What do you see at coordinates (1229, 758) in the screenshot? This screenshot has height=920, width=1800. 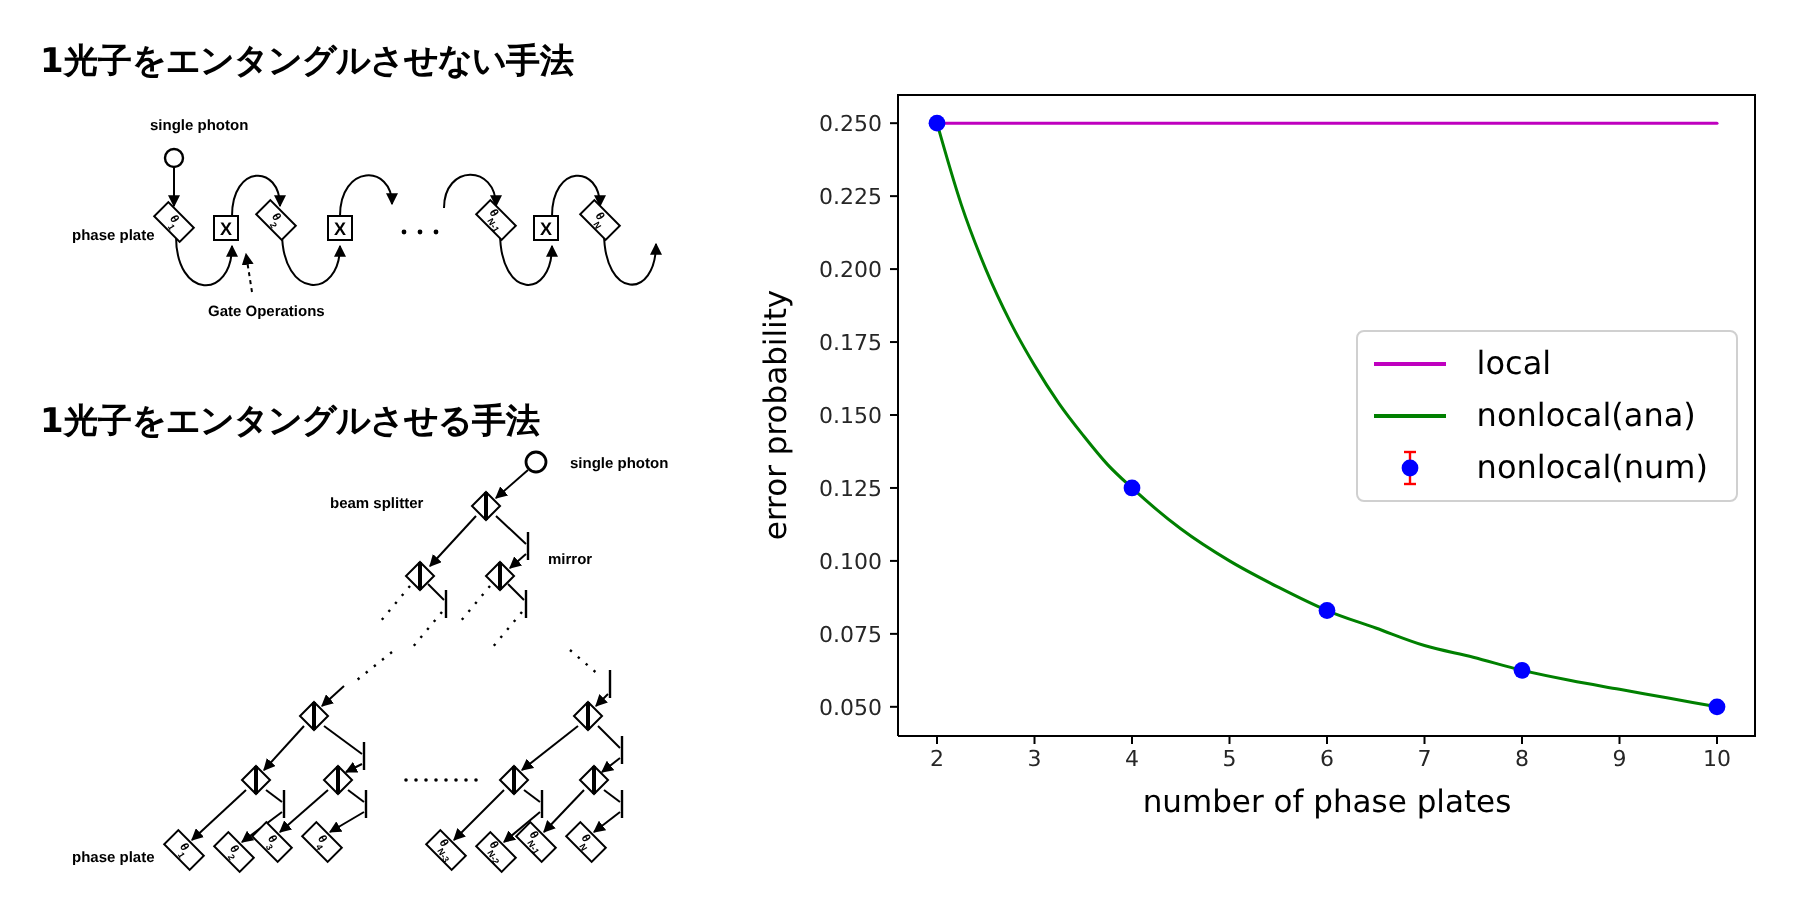 I see `x-tick-label: 5` at bounding box center [1229, 758].